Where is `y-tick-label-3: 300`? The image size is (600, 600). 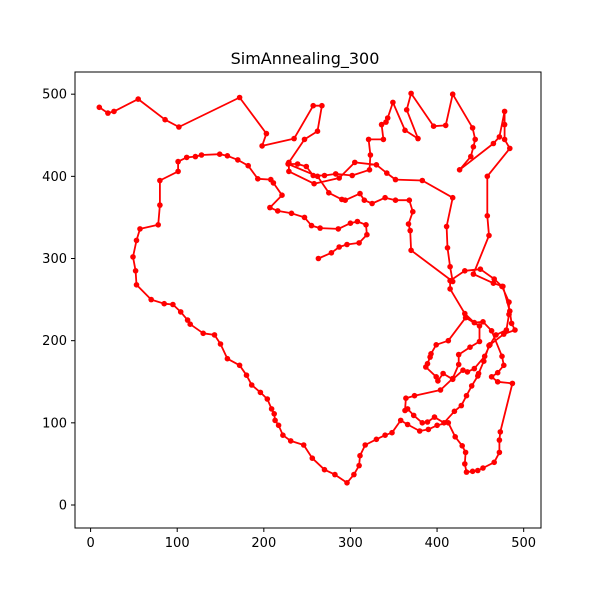
y-tick-label-3: 300 is located at coordinates (54, 259).